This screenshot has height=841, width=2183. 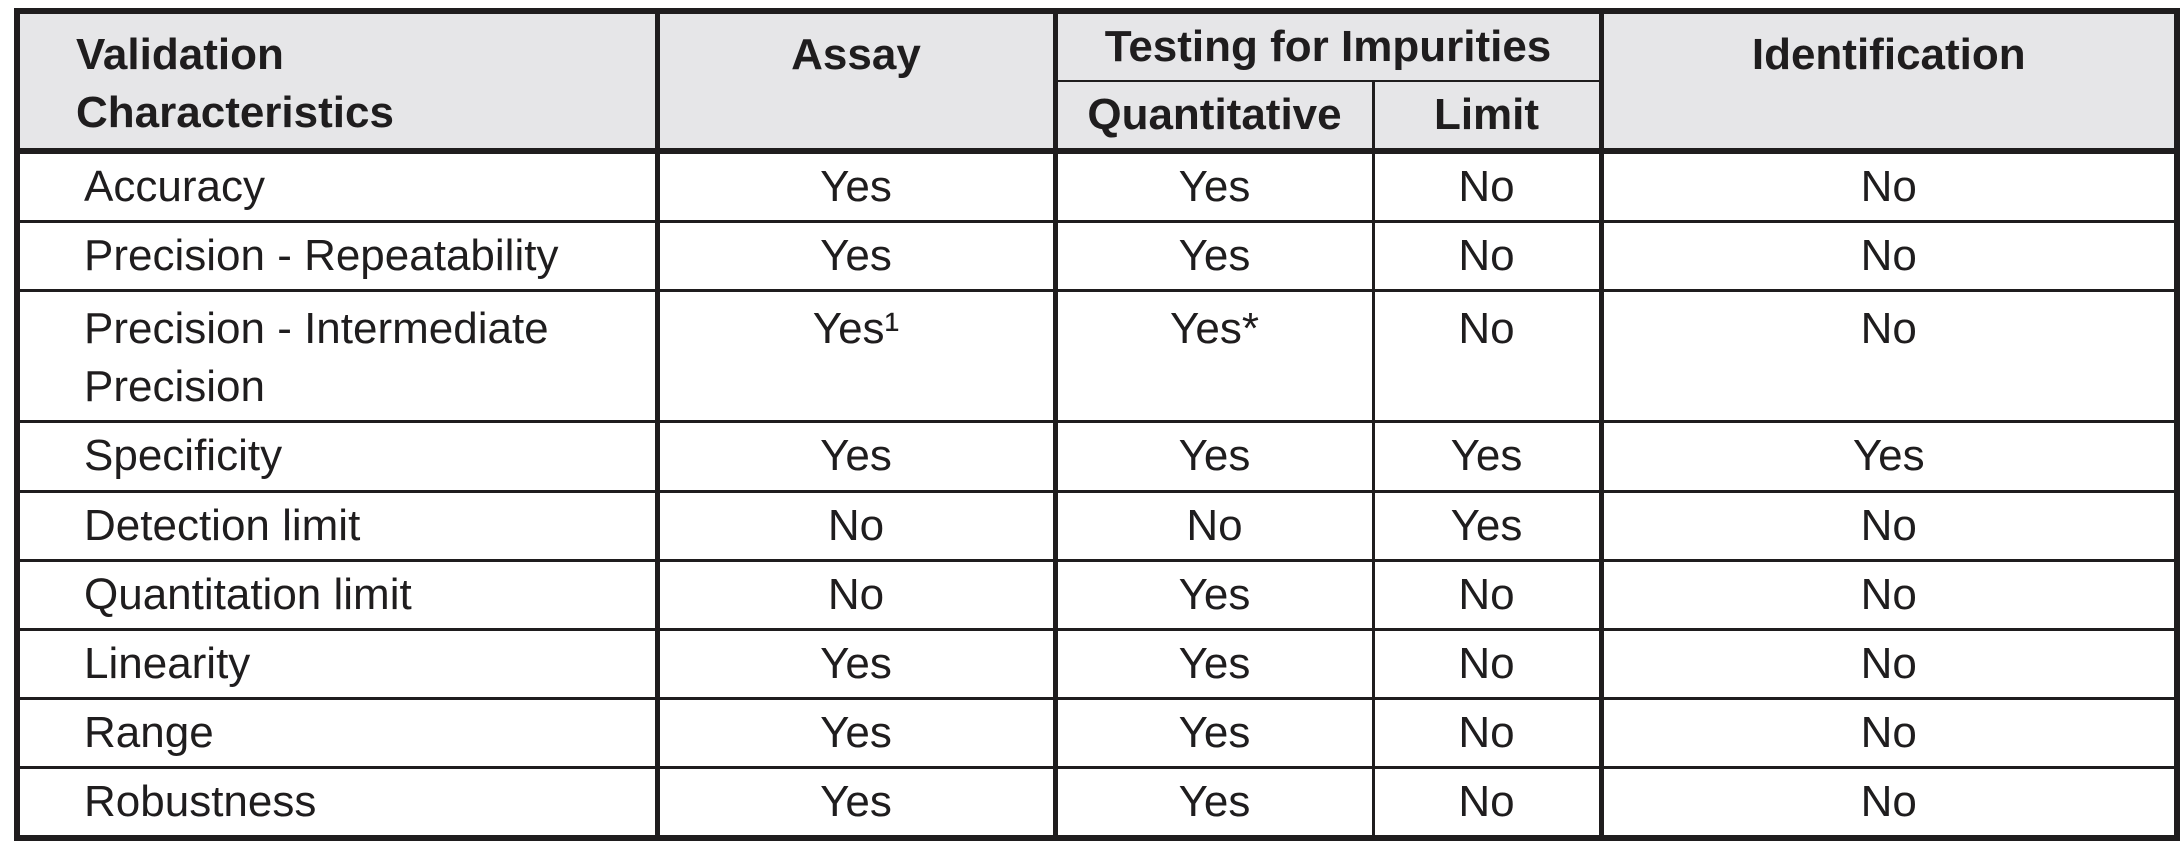 I want to click on cell-assay: Yes¹, so click(x=856, y=356).